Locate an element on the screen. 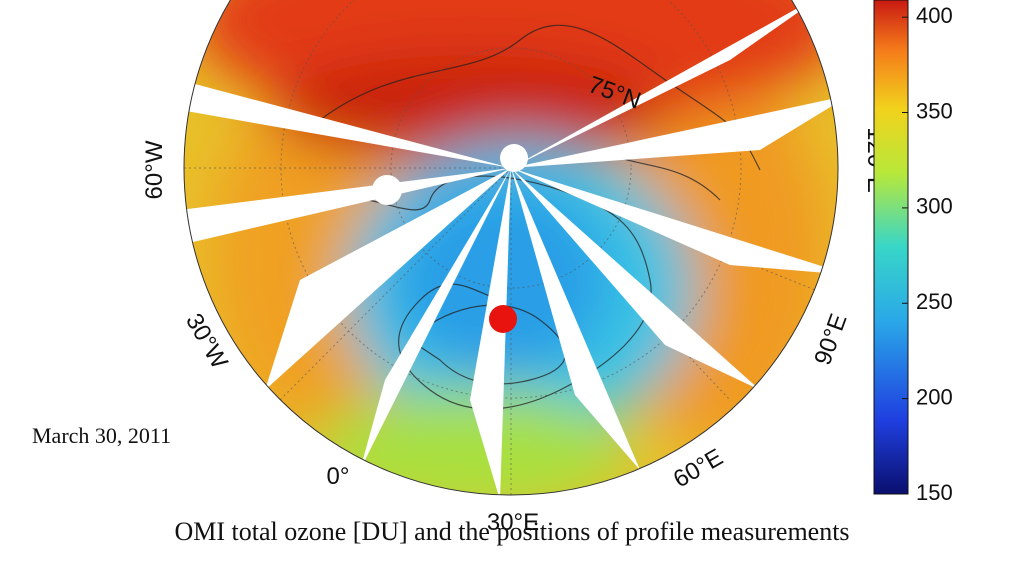  colorbar-ticks: 150 200 250 300 350 400 is located at coordinates (927, 254).